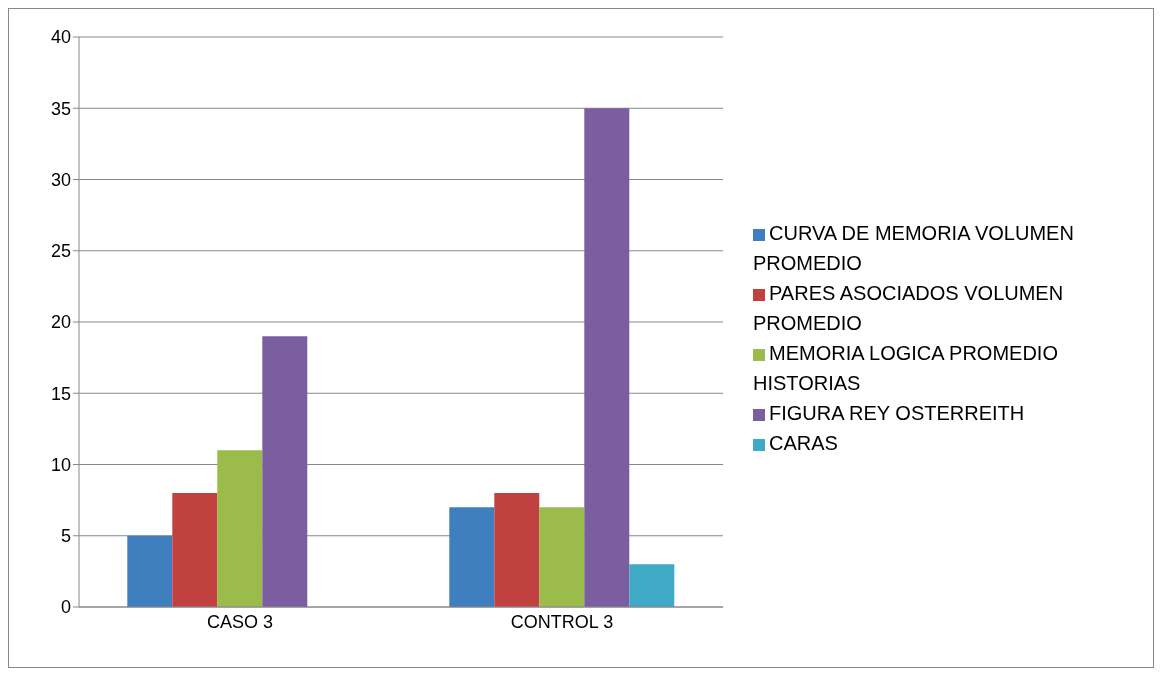  What do you see at coordinates (240, 621) in the screenshot?
I see `x-tick-label: CASO 3` at bounding box center [240, 621].